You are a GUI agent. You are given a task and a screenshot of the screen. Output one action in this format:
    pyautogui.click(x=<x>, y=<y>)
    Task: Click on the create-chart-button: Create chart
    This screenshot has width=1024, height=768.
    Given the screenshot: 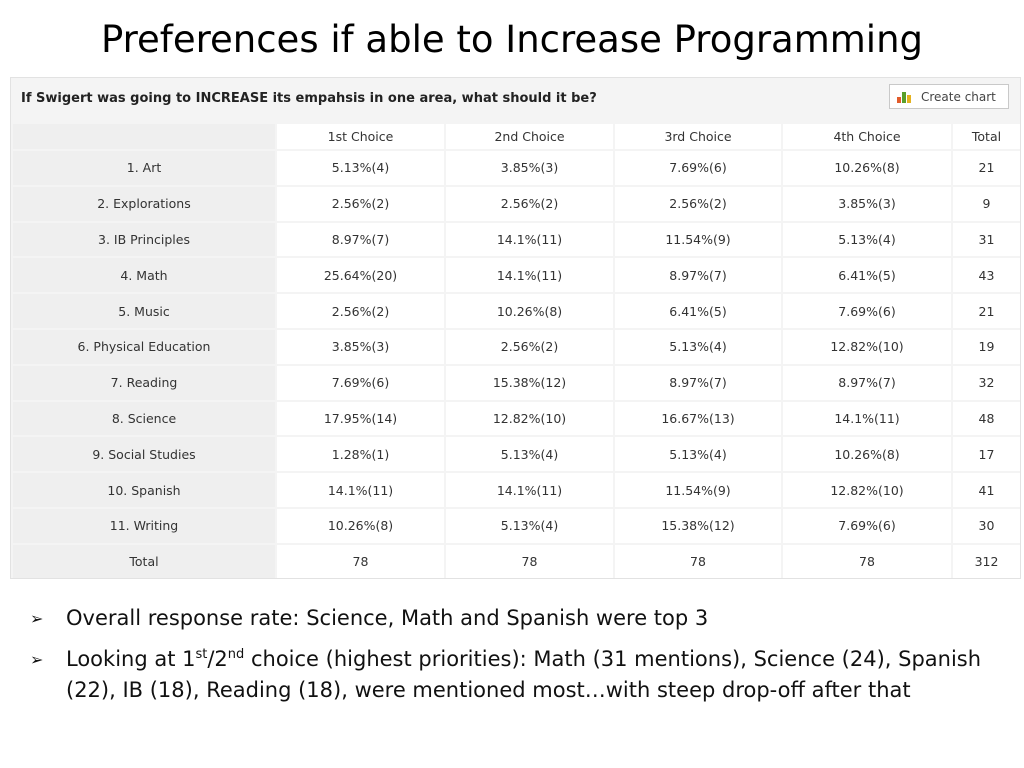 What is the action you would take?
    pyautogui.click(x=949, y=96)
    